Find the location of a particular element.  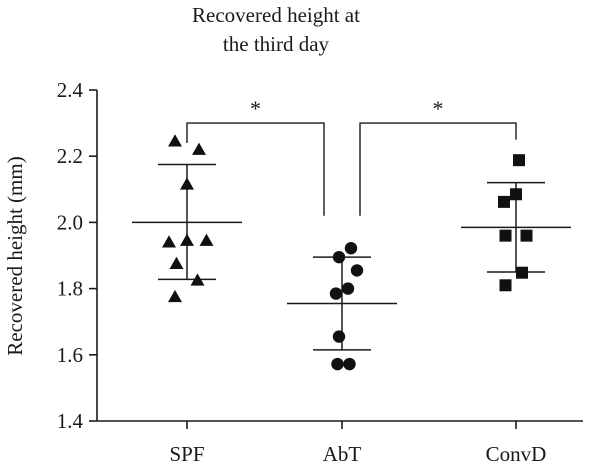

x-tick-label: SPF is located at coordinates (186, 454).